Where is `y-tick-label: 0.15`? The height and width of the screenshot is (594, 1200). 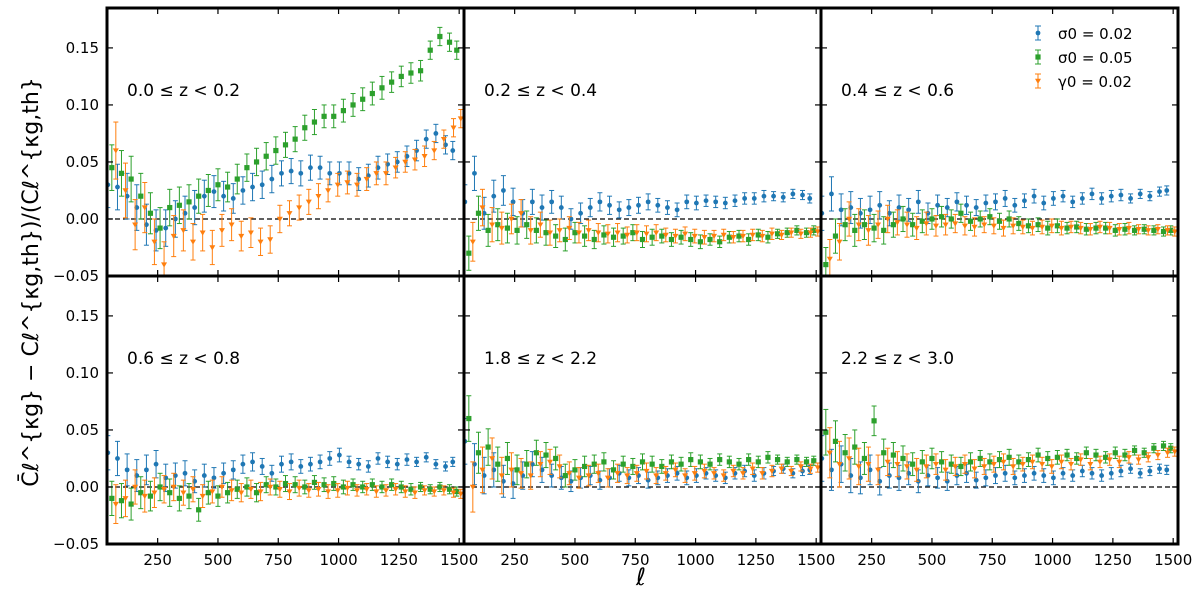 y-tick-label: 0.15 is located at coordinates (82, 316).